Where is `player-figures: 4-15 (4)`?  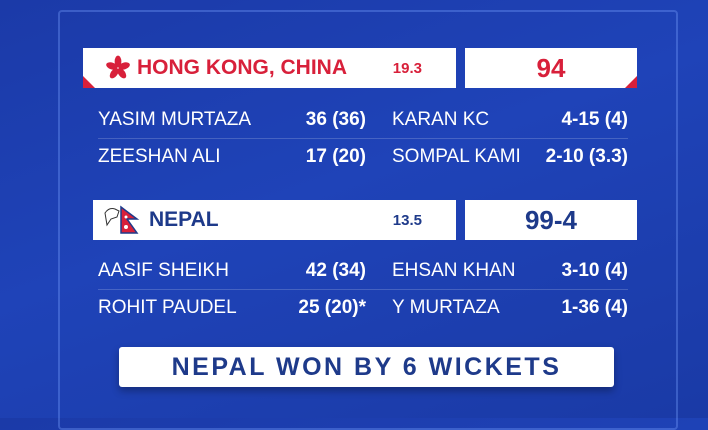
player-figures: 4-15 (4) is located at coordinates (594, 119).